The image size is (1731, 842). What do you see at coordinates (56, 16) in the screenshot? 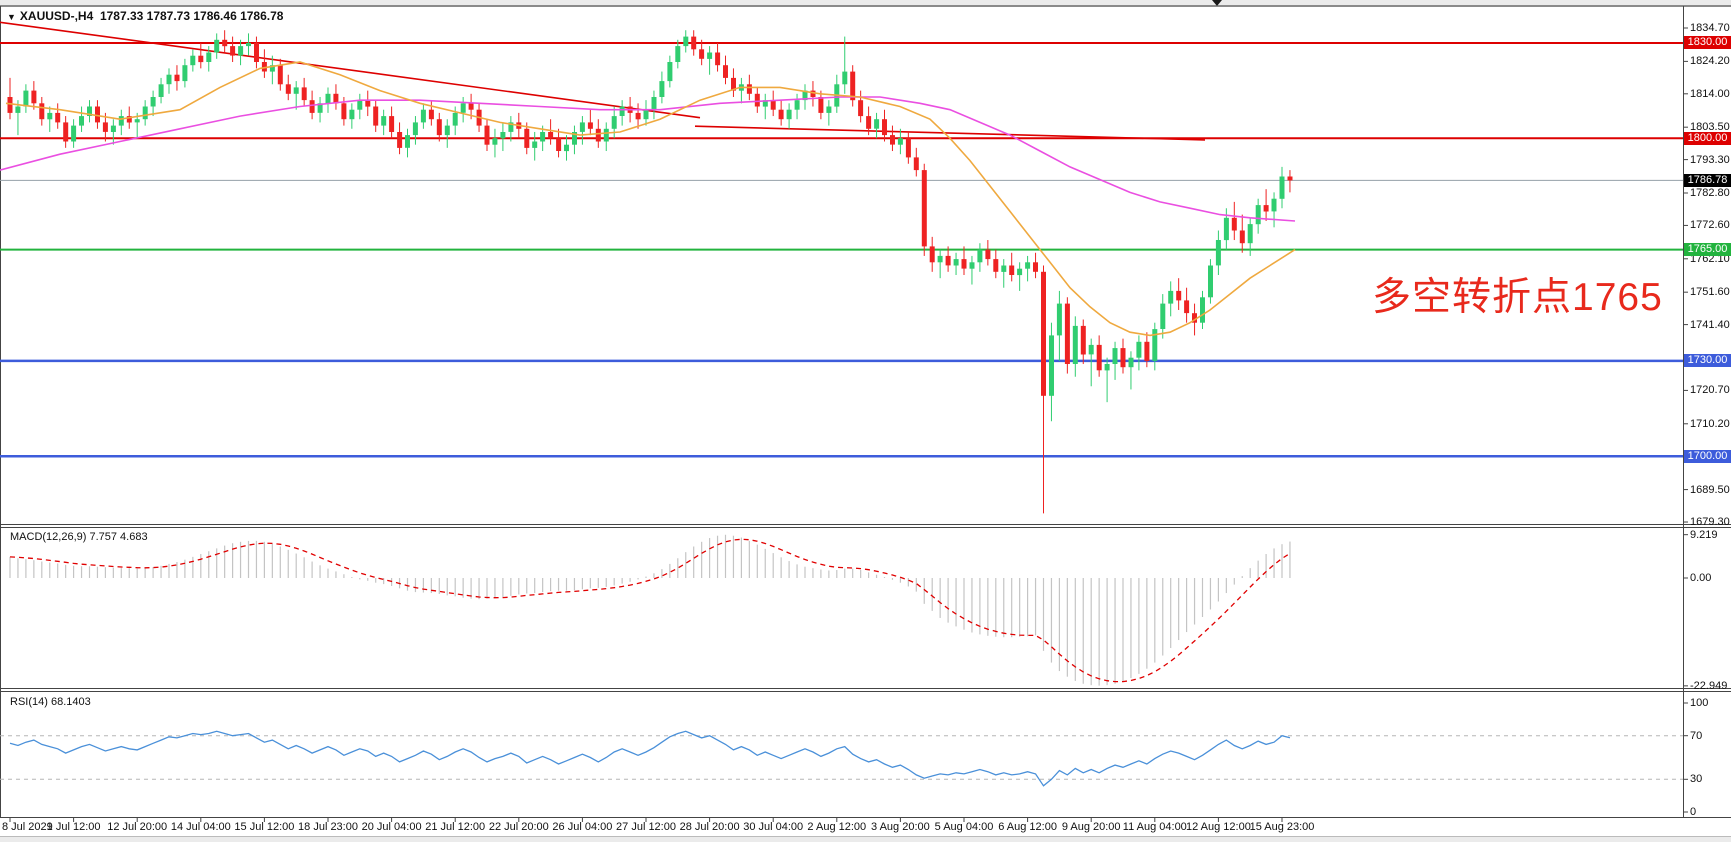
I see `symbol-timeframe-label: XAUUSD-,H4` at bounding box center [56, 16].